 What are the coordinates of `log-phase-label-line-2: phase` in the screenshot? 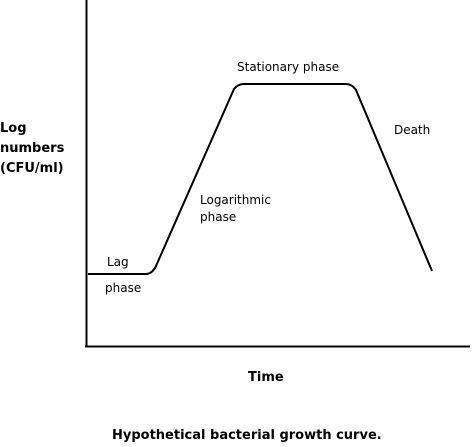 It's located at (218, 217).